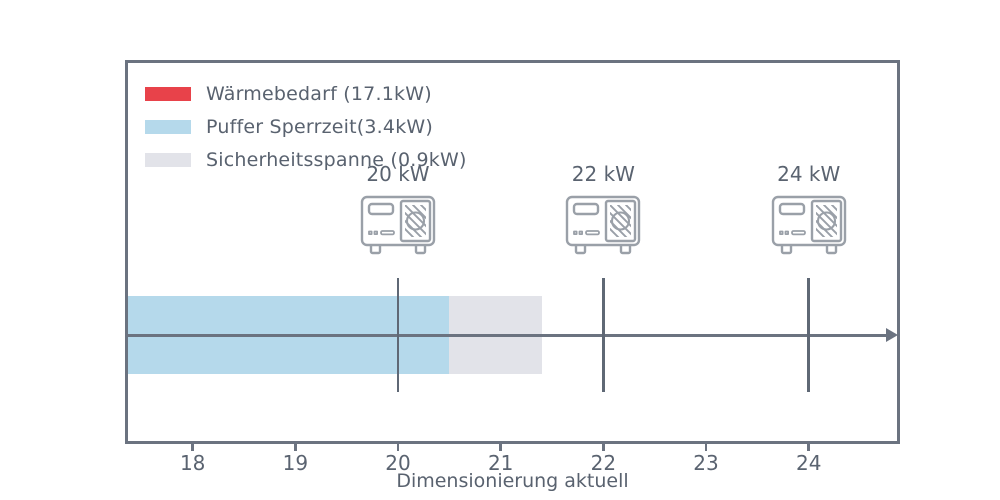  I want to click on pump-capacity-label: 24 kW, so click(809, 174).